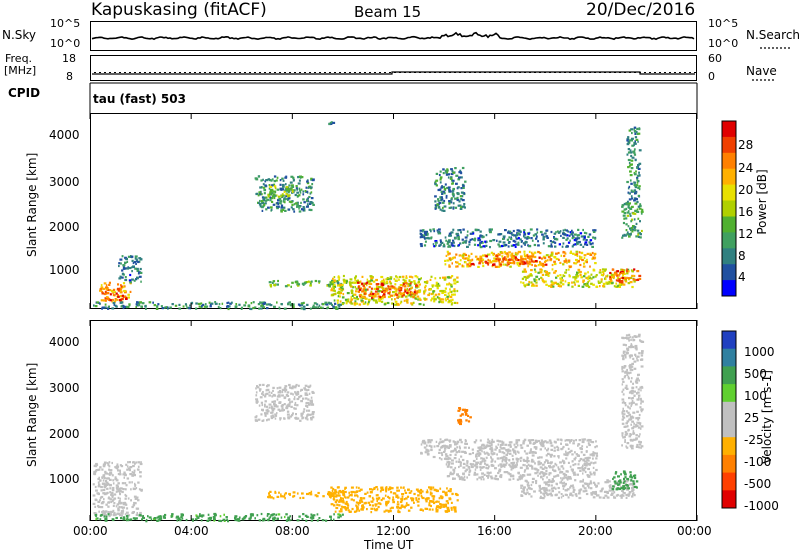  Describe the element at coordinates (746, 190) in the screenshot. I see `power-cb-tick-20: 20` at that location.